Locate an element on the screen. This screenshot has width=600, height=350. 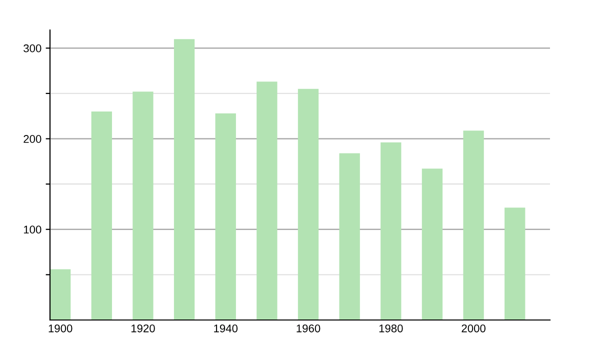
y-tick-label: 300 is located at coordinates (33, 48).